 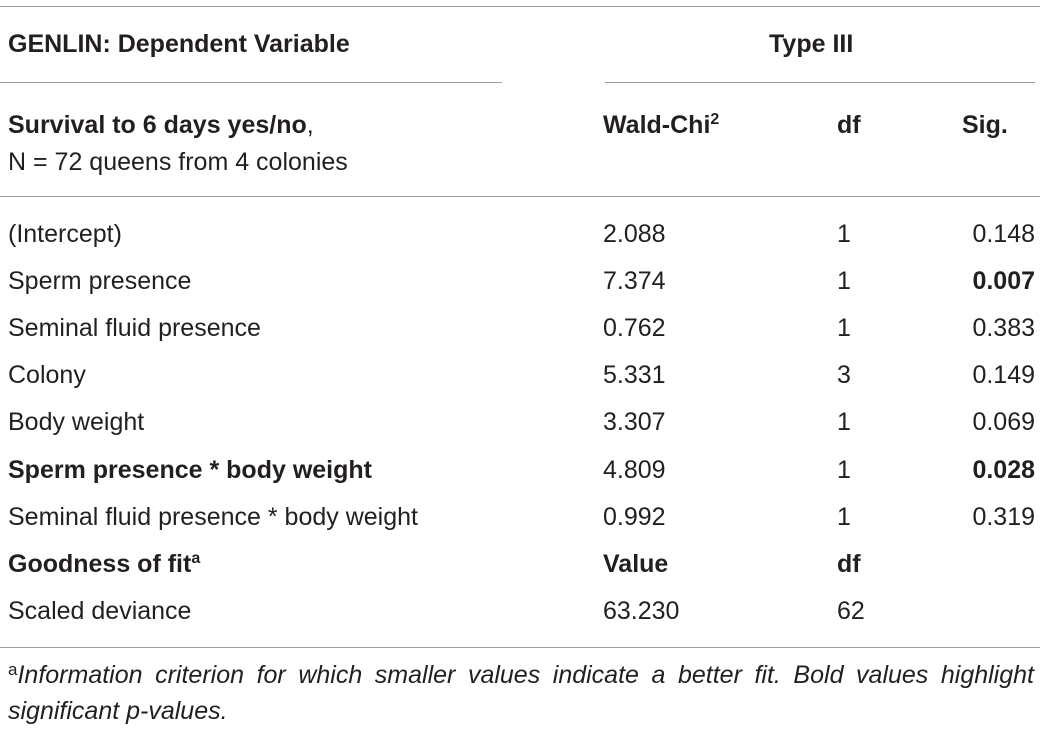 What do you see at coordinates (157, 125) in the screenshot?
I see `dependent-variable-name: Survival to 6 days yes/no` at bounding box center [157, 125].